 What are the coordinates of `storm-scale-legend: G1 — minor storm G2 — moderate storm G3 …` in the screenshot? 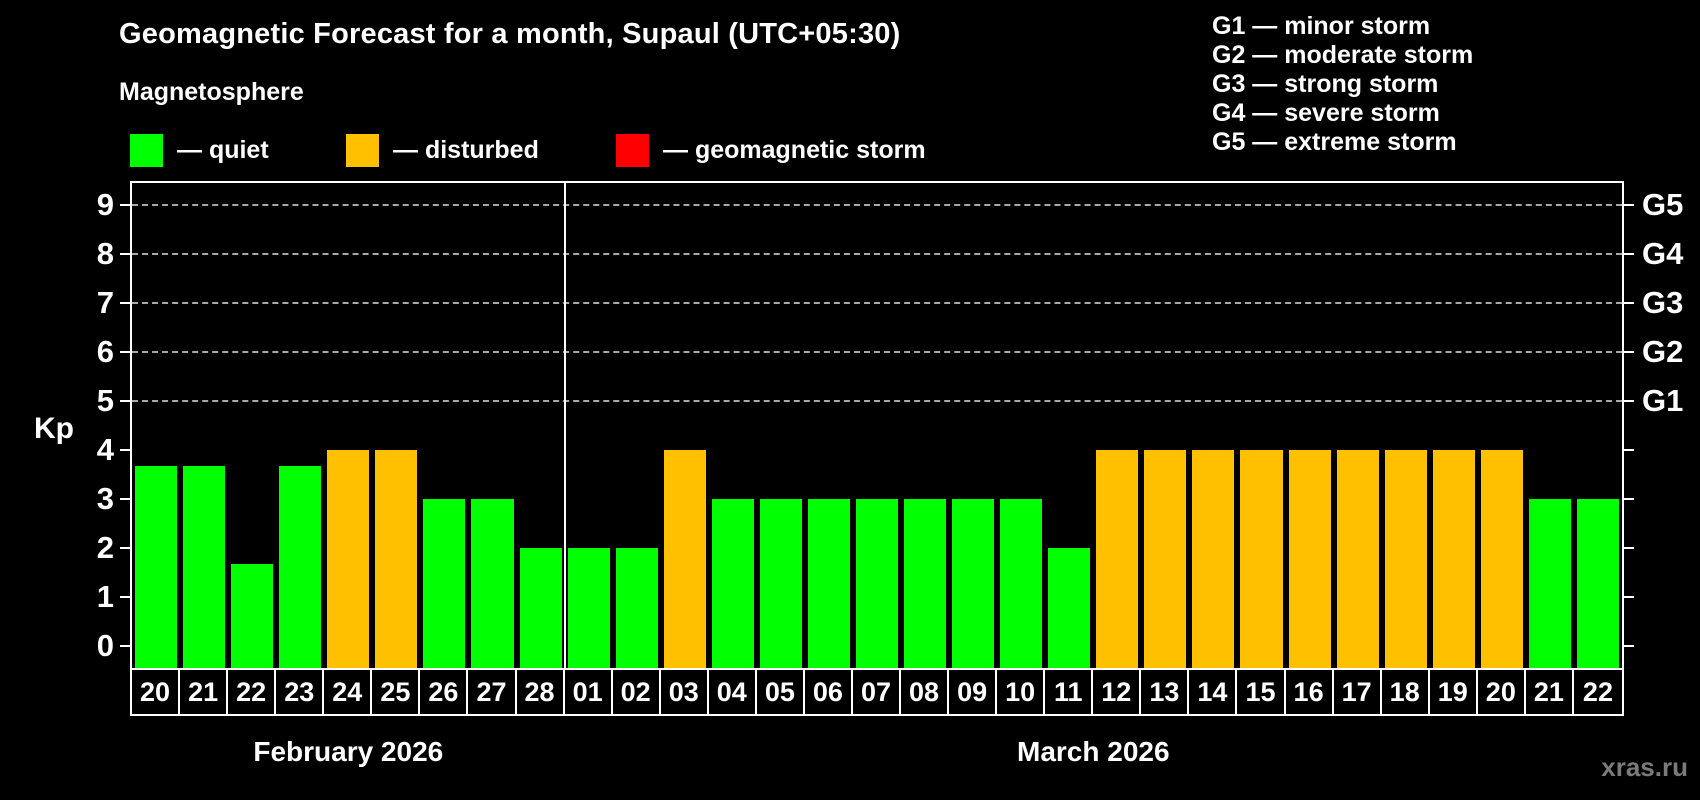 It's located at (1342, 84).